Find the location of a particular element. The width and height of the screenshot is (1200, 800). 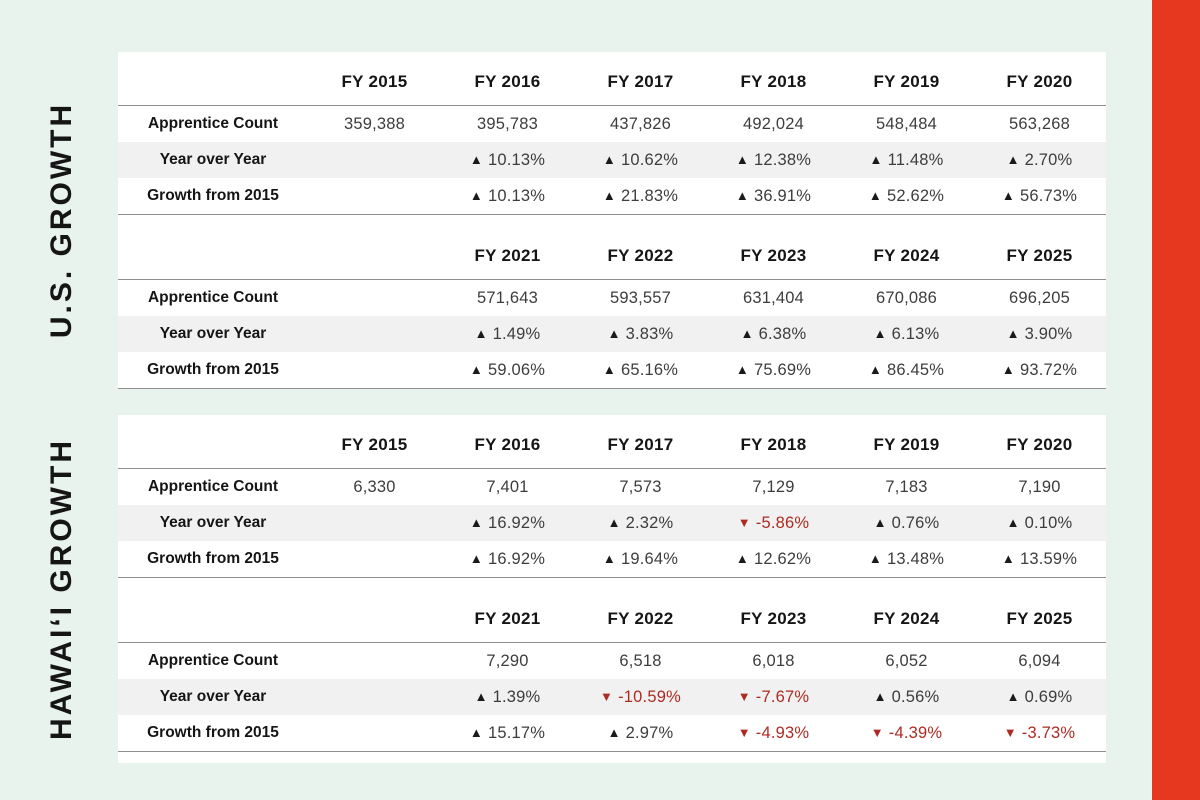

section-label-us-text: U.S. GROWTH is located at coordinates (62, 220).